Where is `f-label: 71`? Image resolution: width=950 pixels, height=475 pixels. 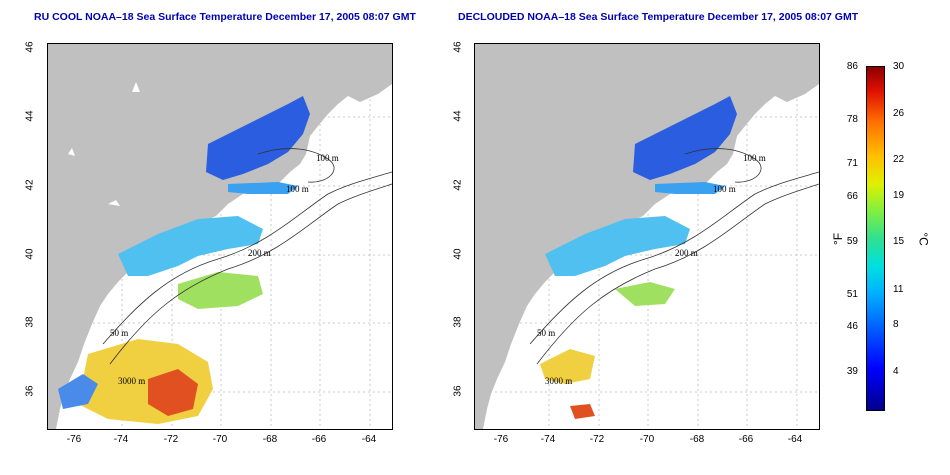
f-label: 71 is located at coordinates (852, 163).